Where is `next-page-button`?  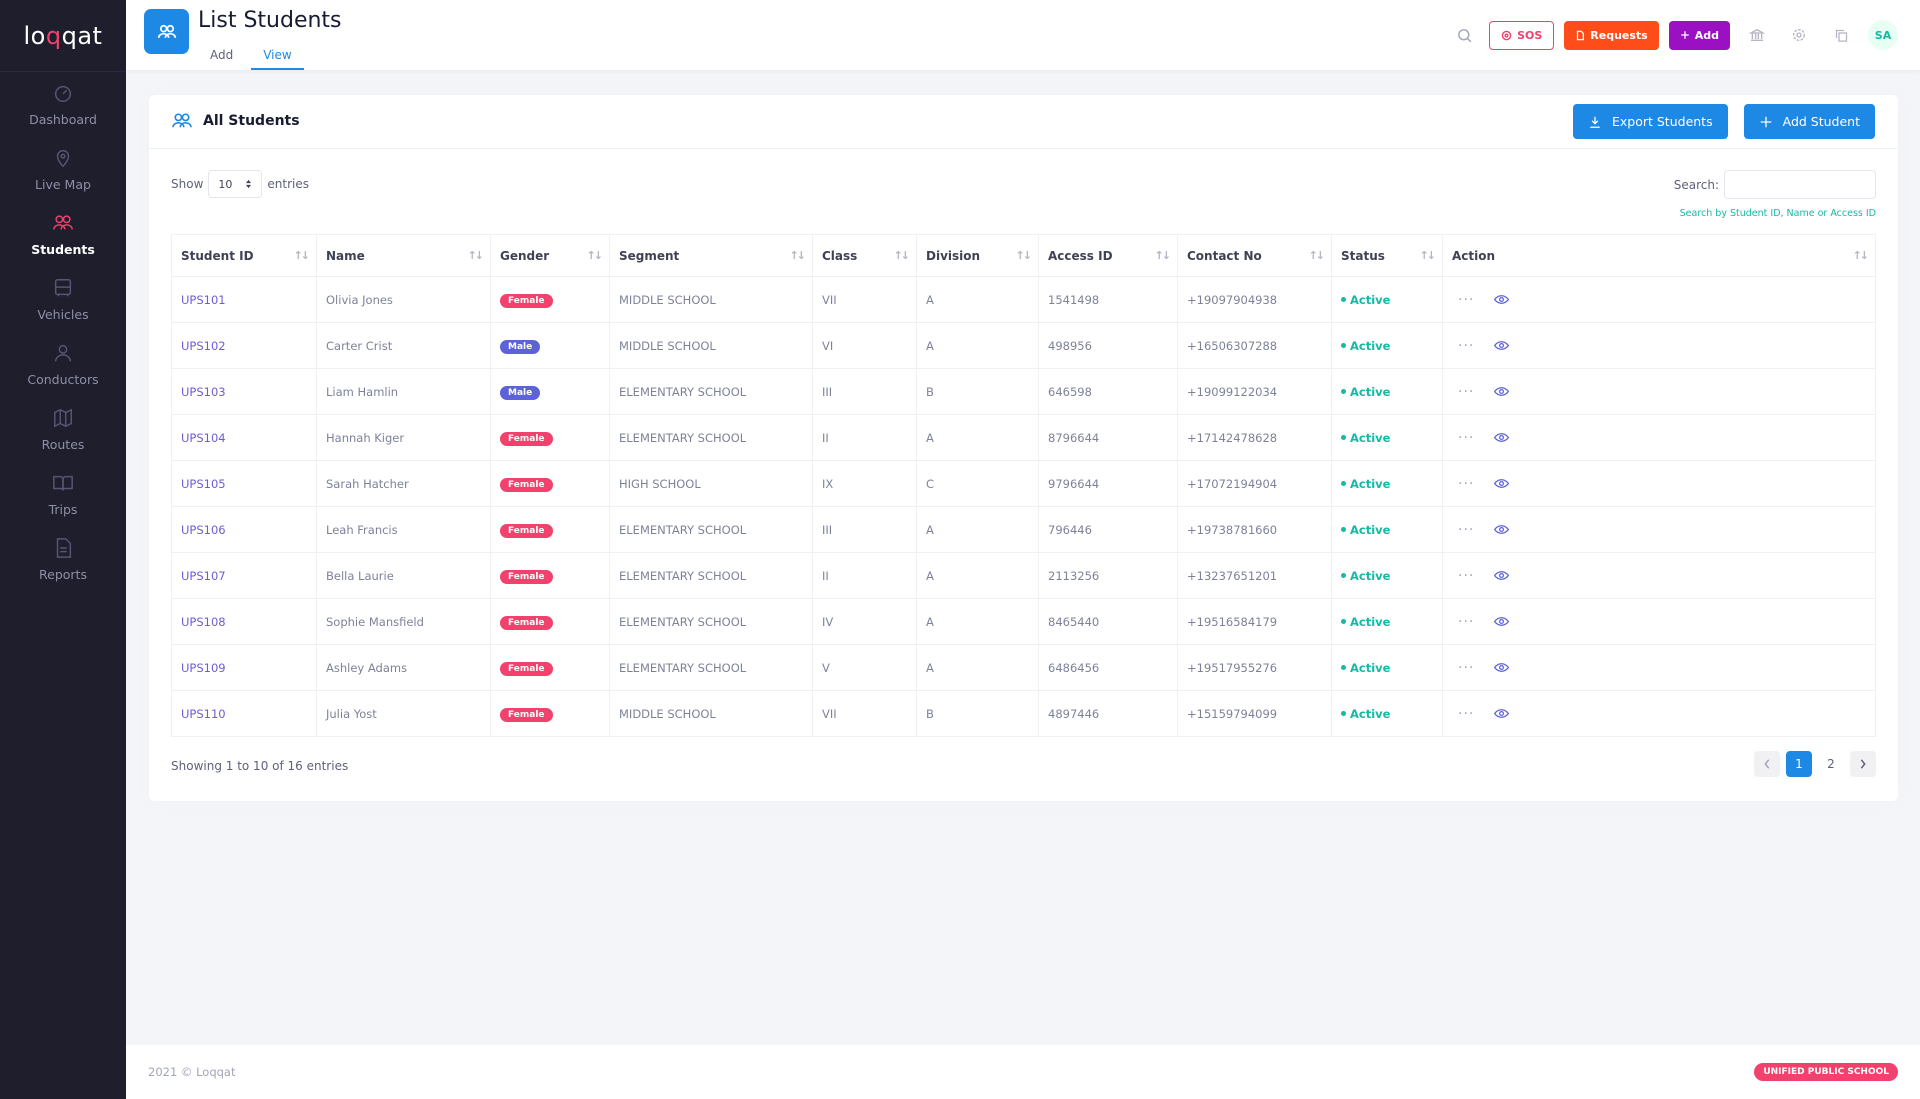
next-page-button is located at coordinates (1863, 764).